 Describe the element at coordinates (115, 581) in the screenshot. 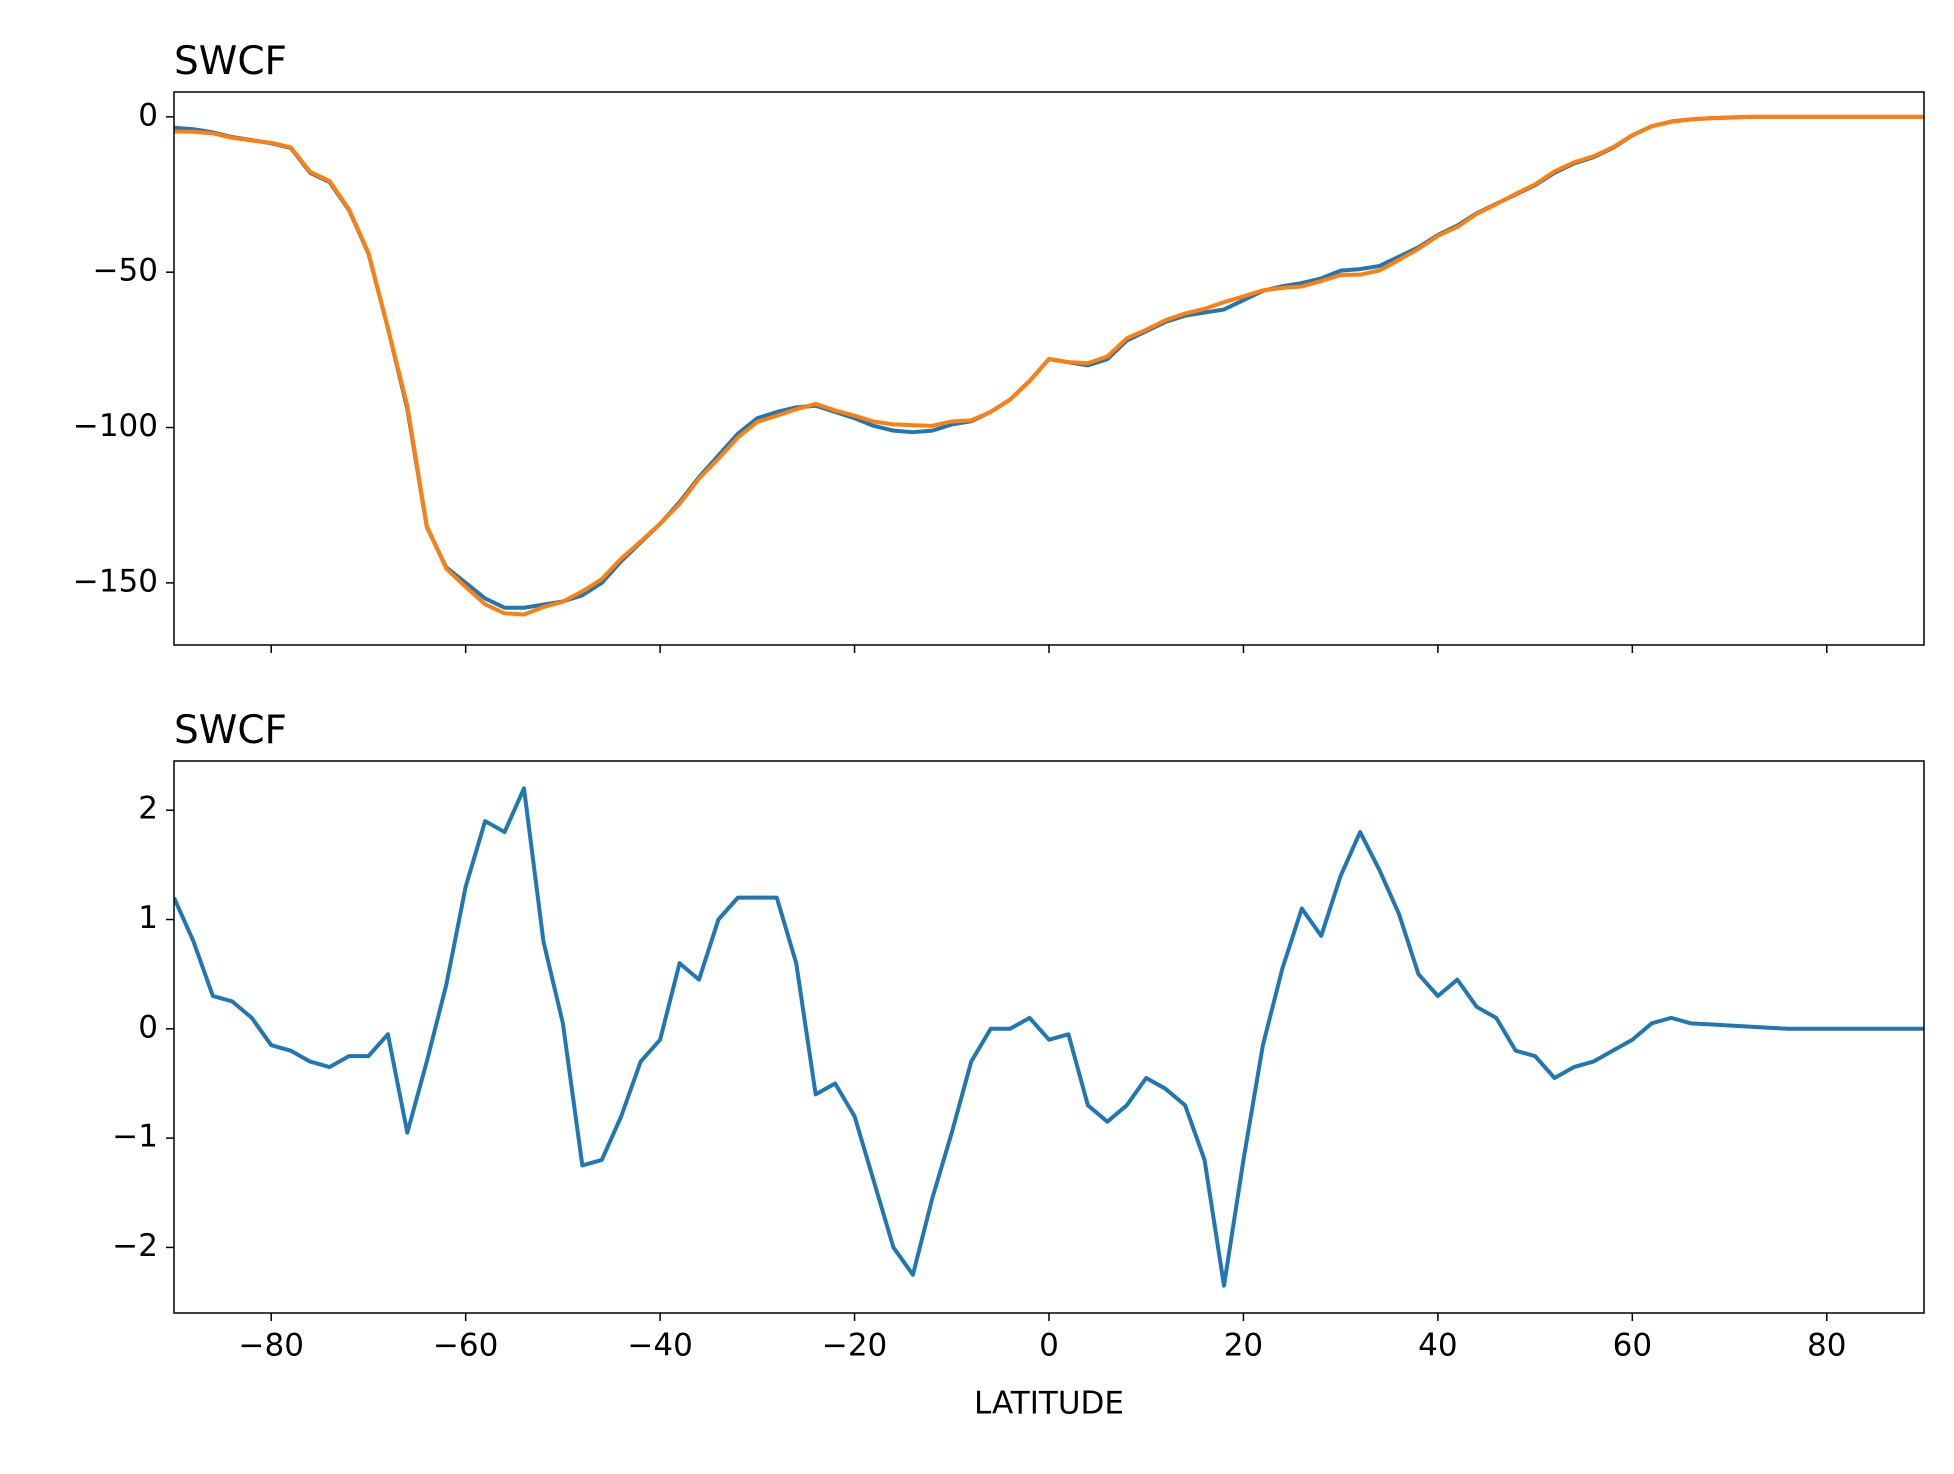

I see `y-tick-label: −150` at that location.